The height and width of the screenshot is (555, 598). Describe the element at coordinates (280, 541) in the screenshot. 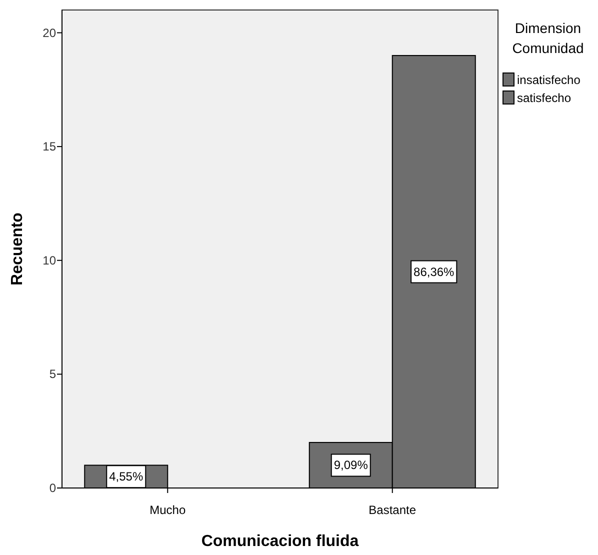

I see `x-axis-title: Comunicacion fluida` at that location.